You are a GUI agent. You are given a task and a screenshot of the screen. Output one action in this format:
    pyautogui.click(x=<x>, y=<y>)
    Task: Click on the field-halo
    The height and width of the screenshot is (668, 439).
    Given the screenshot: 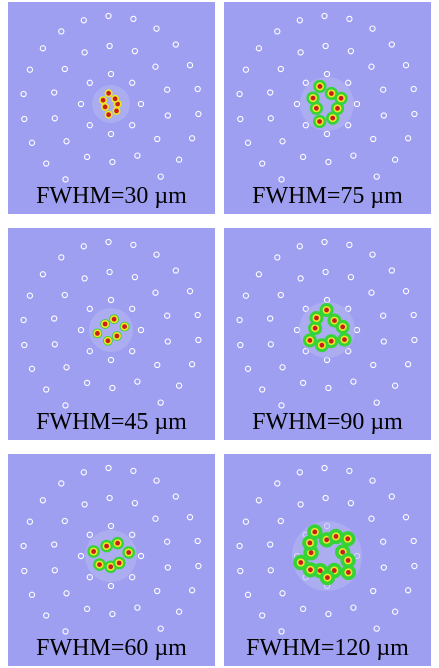 What is the action you would take?
    pyautogui.click(x=327, y=104)
    